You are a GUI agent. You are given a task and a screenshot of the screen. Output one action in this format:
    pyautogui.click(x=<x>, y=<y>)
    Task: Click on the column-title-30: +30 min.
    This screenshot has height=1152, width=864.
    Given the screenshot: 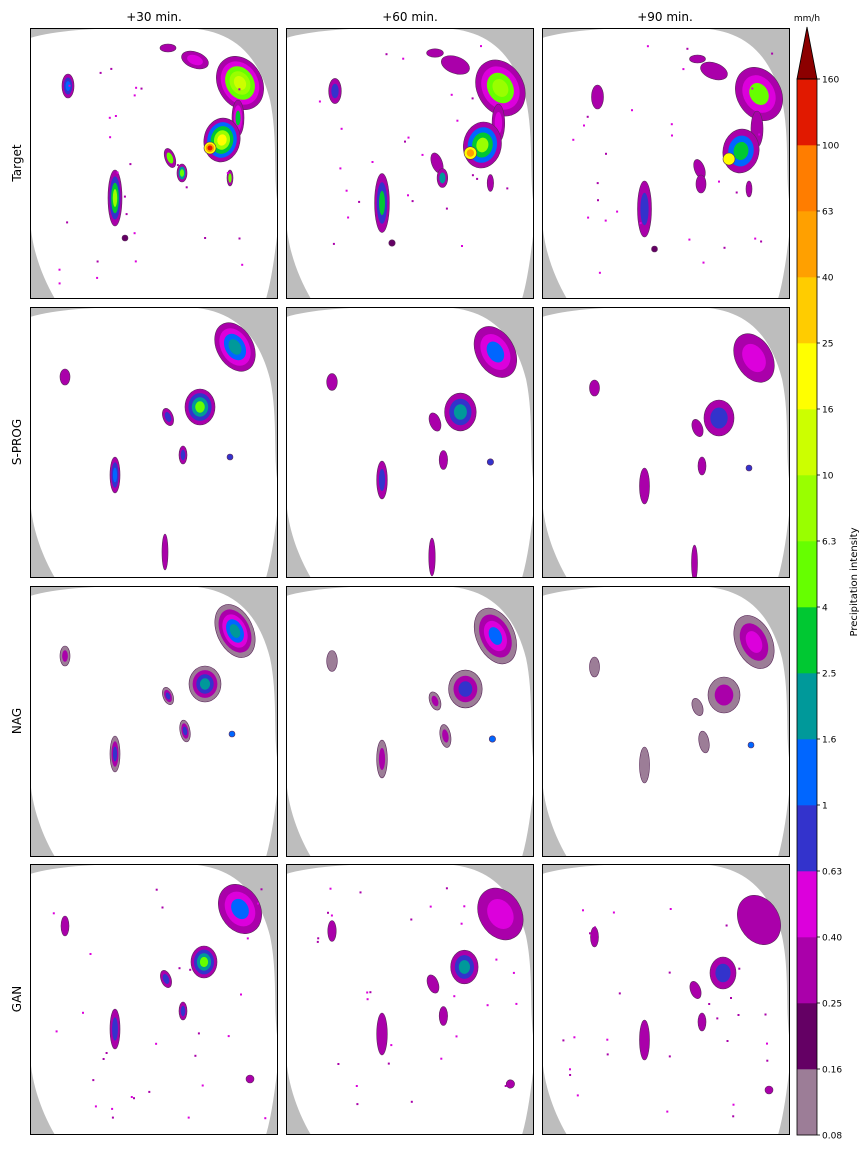 What is the action you would take?
    pyautogui.click(x=154, y=17)
    